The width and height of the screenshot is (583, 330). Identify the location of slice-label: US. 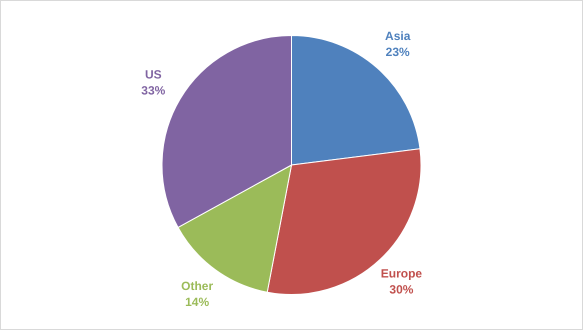
(153, 75).